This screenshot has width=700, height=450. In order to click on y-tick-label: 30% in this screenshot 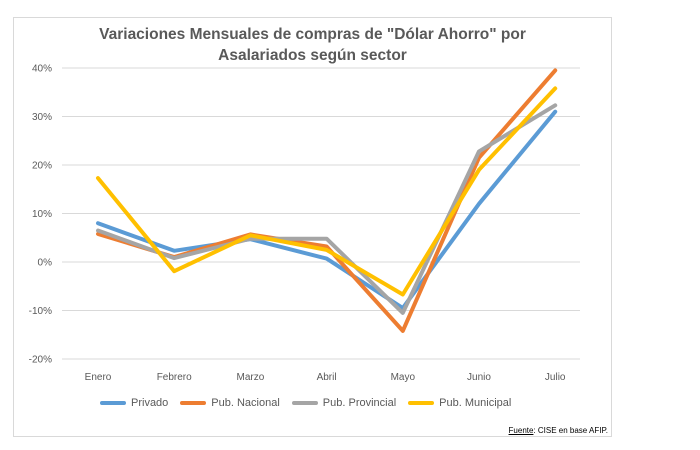, I will do `click(42, 117)`.